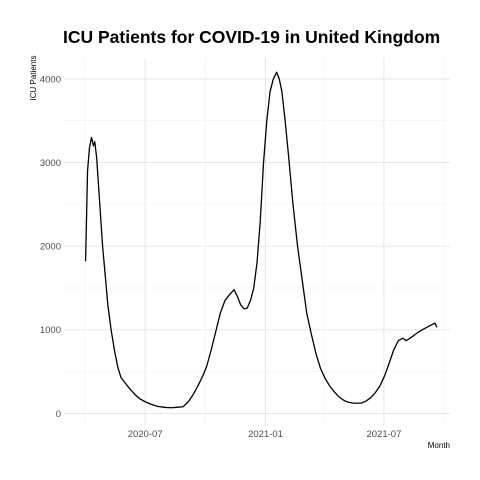 The height and width of the screenshot is (480, 480). Describe the element at coordinates (145, 434) in the screenshot. I see `x-tick-label: 2020-07` at that location.